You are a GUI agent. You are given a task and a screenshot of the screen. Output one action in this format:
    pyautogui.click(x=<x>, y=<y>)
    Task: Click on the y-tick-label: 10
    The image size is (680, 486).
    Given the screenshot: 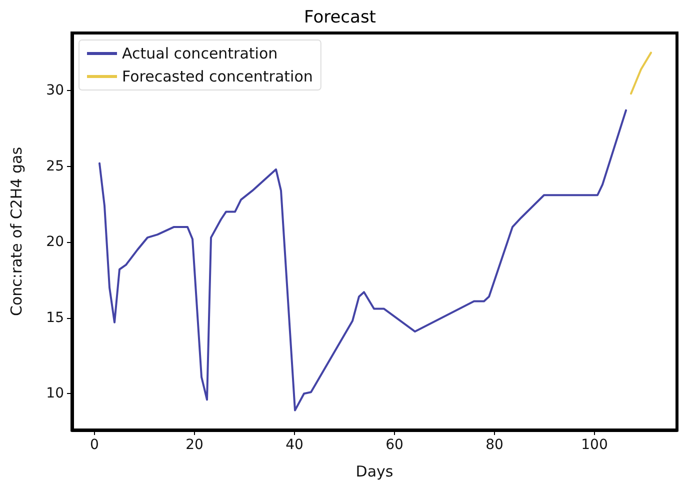 What is the action you would take?
    pyautogui.click(x=55, y=394)
    